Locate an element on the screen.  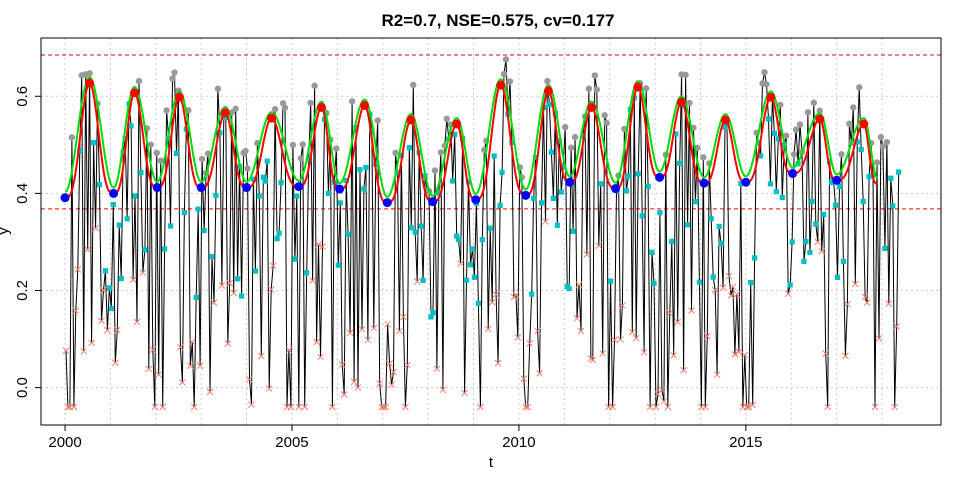
y-tick-label: 0.2 is located at coordinates (22, 290).